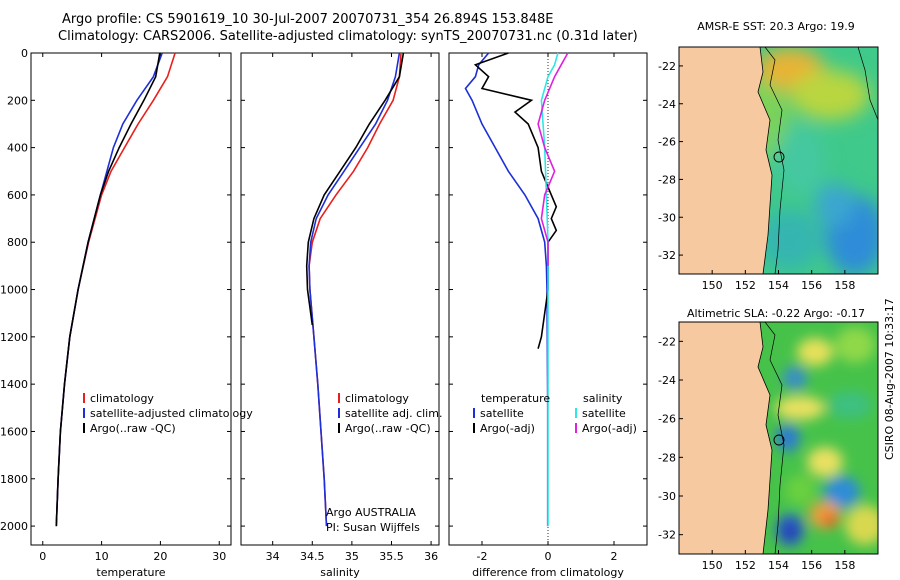 The width and height of the screenshot is (900, 580). I want to click on sla-map-ytick-label: -30, so click(667, 496).